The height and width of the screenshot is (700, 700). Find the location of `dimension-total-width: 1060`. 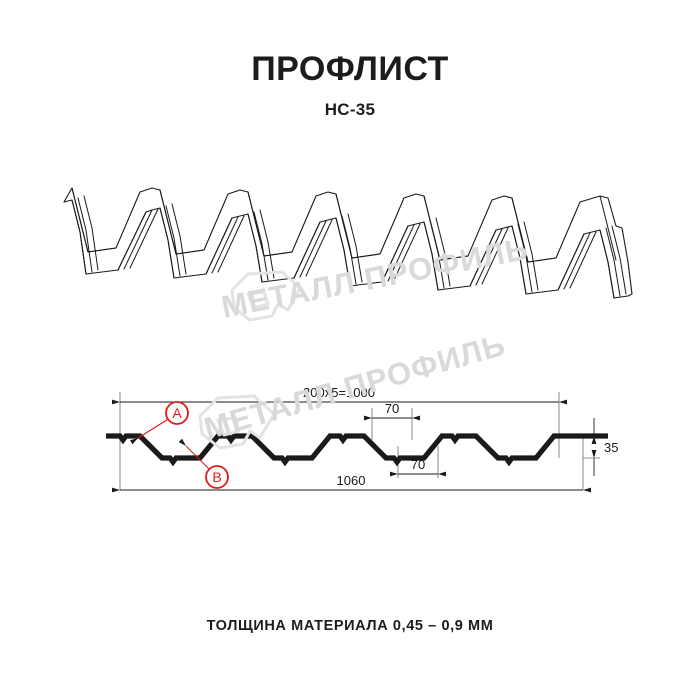

dimension-total-width: 1060 is located at coordinates (351, 483).